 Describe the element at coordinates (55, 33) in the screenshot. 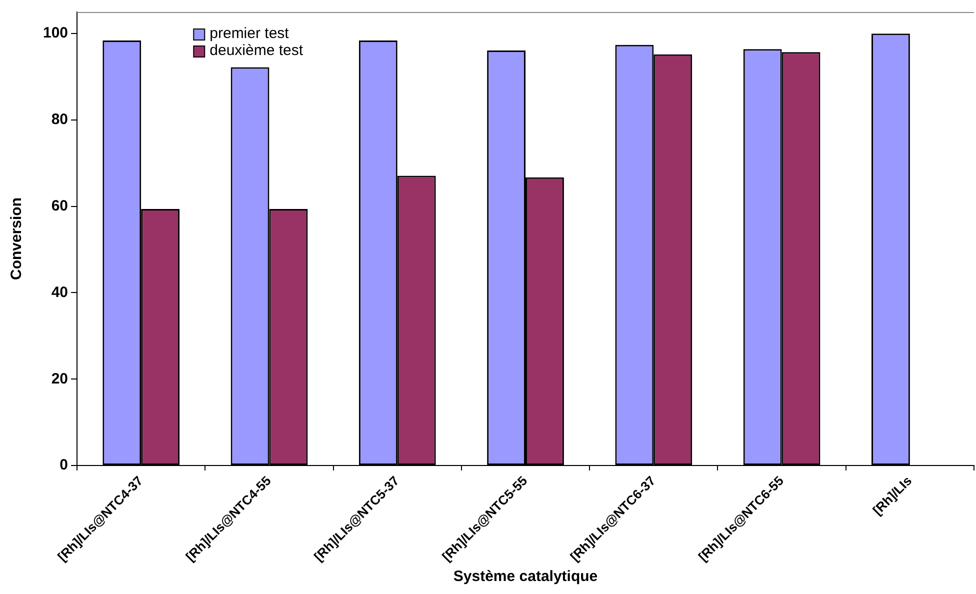

I see `y-tick-label: 100` at that location.